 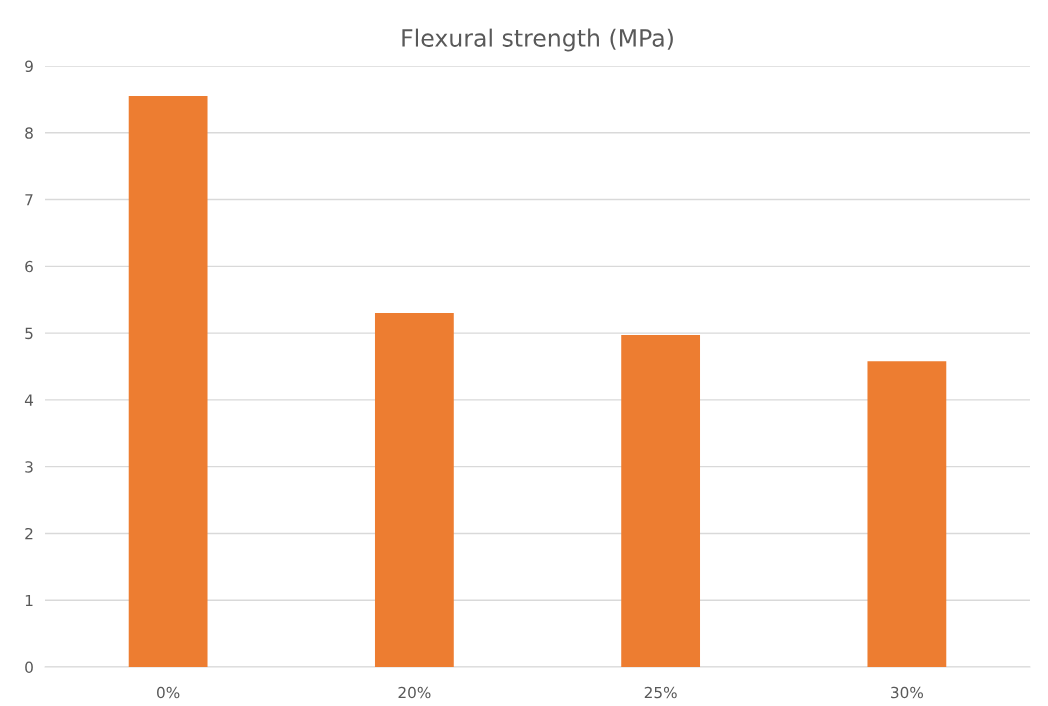 I want to click on y-tick-label: 0, so click(x=29, y=667).